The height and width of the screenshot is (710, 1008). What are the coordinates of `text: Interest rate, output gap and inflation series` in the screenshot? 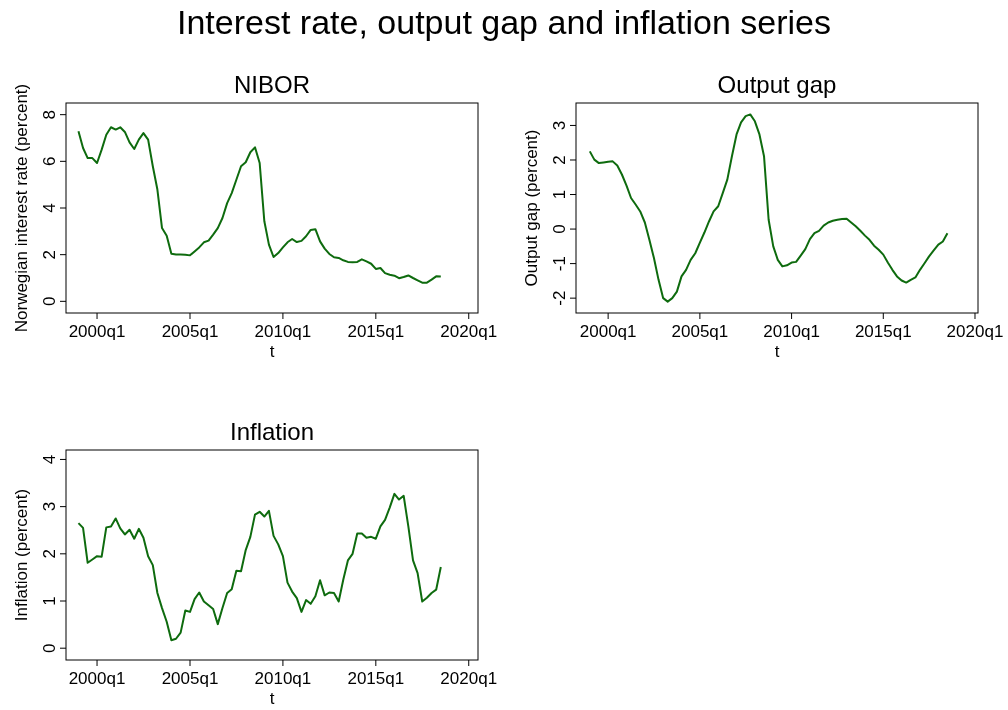 It's located at (504, 22).